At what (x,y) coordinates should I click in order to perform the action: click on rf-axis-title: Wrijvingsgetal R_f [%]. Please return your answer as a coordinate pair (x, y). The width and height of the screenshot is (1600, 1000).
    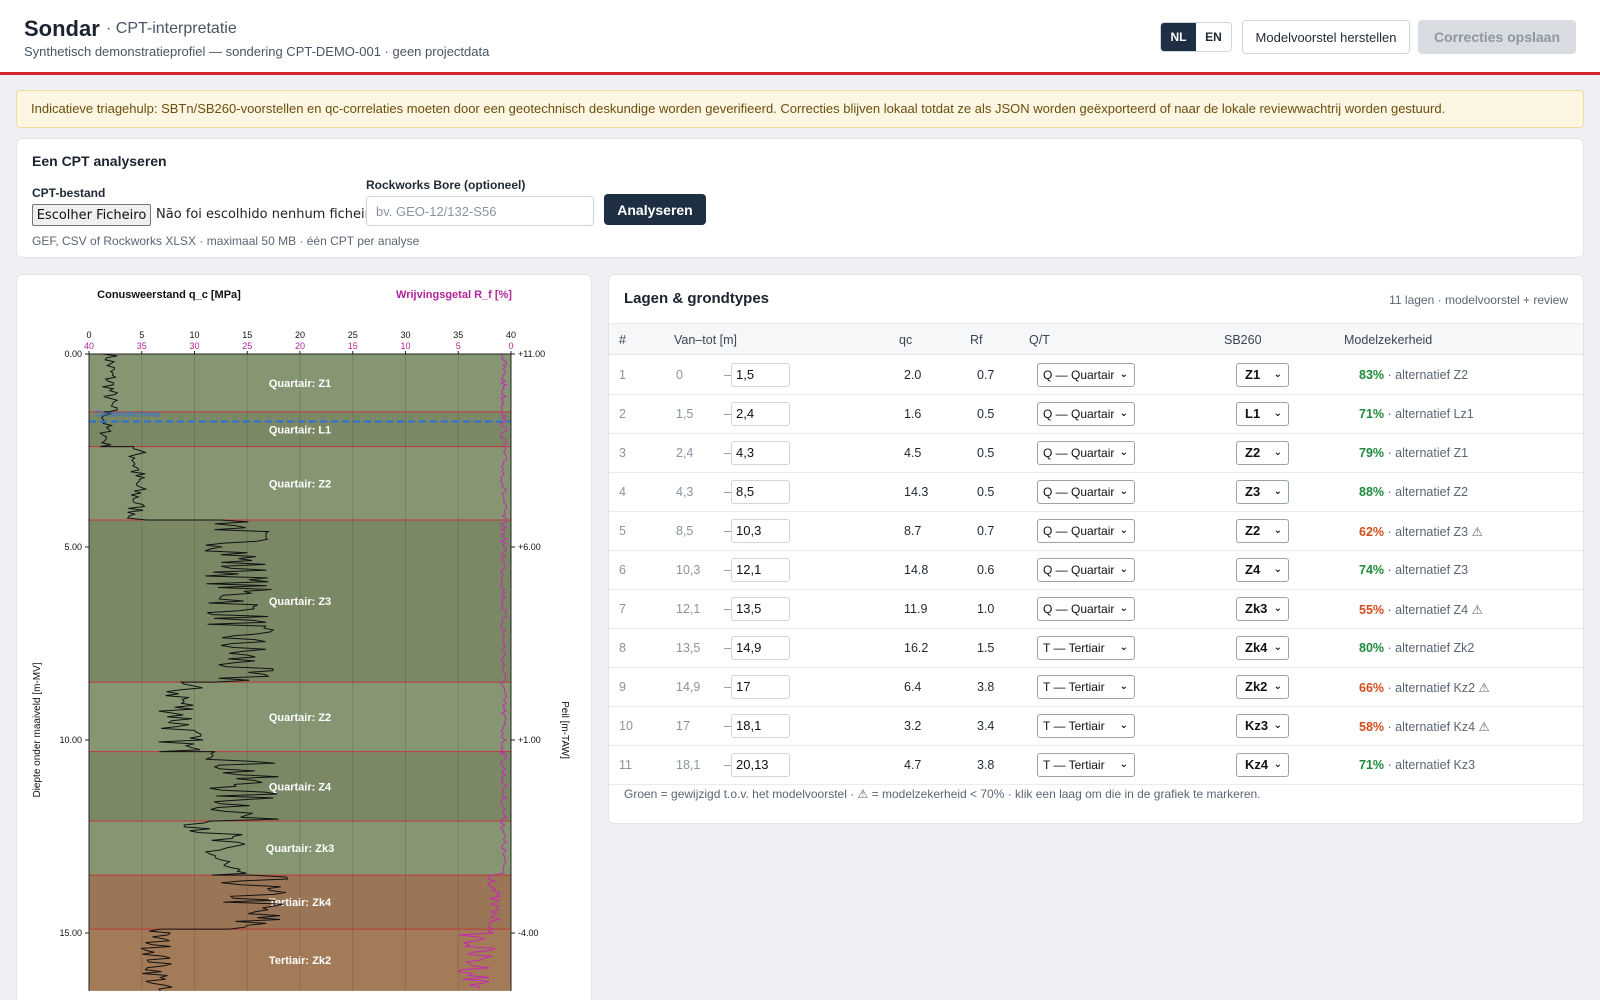
    Looking at the image, I should click on (454, 295).